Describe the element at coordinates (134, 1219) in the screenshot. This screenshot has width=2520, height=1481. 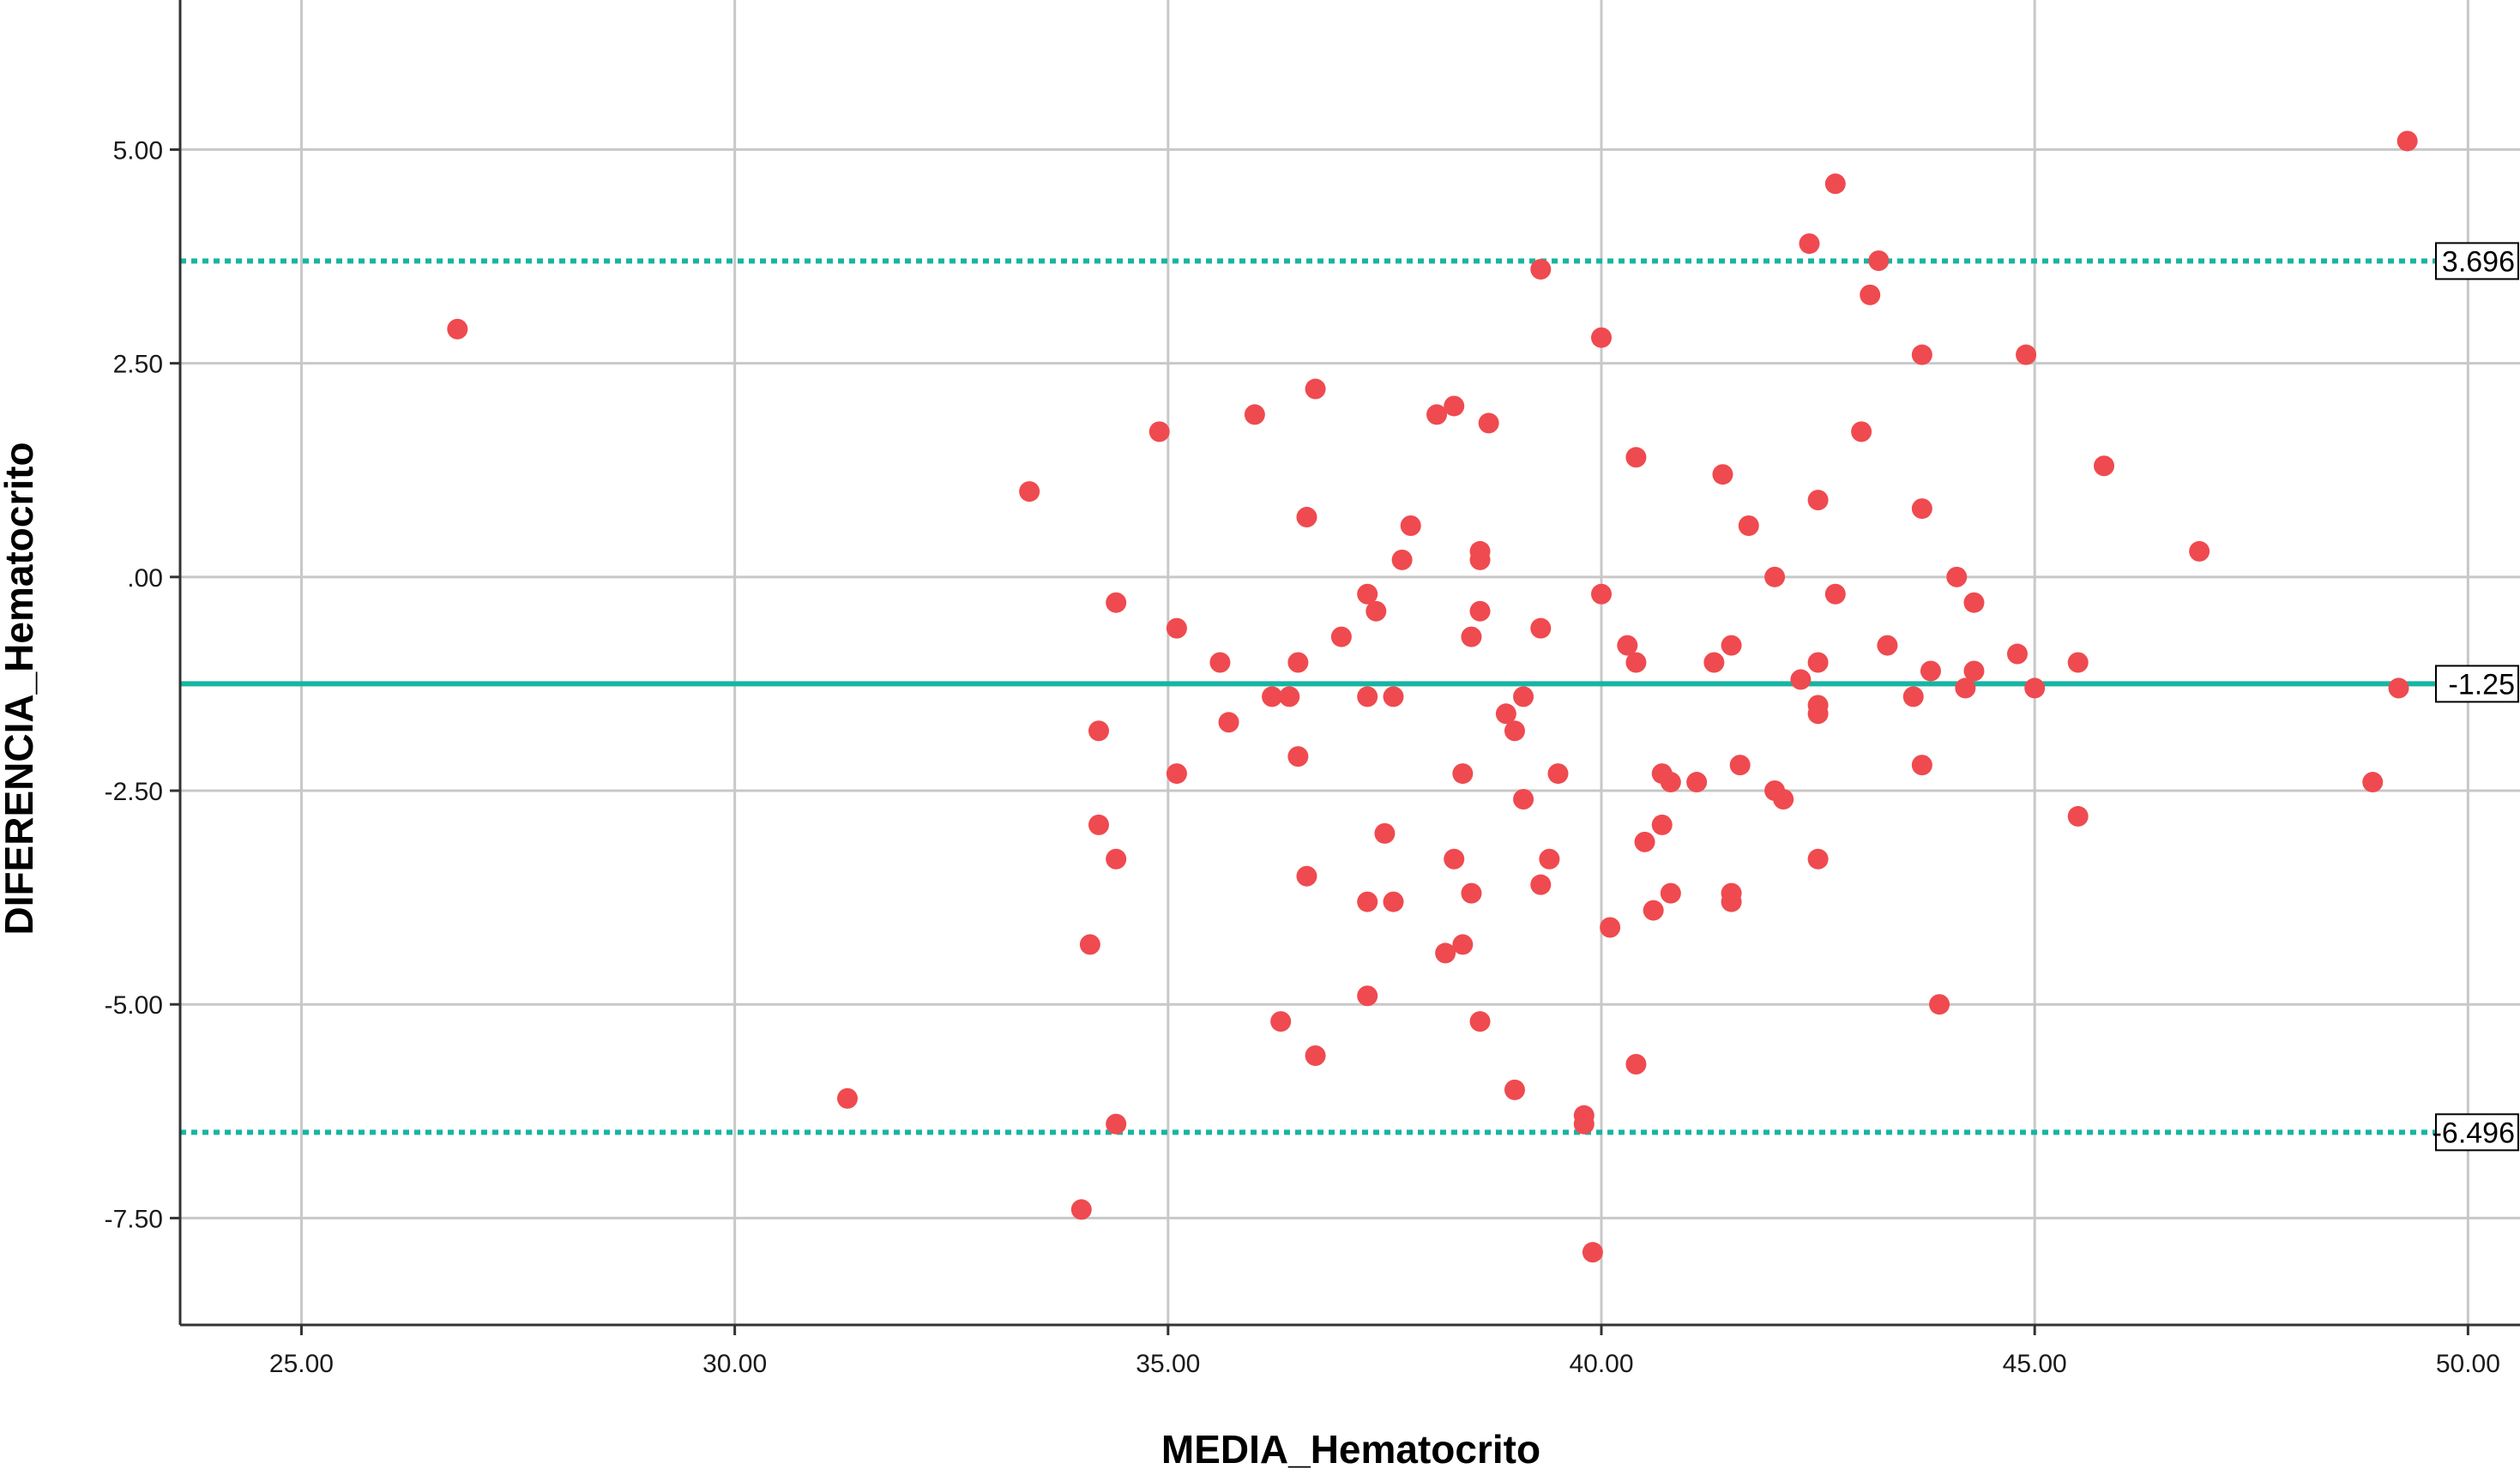
I see `y-tick-label: -7.50` at that location.